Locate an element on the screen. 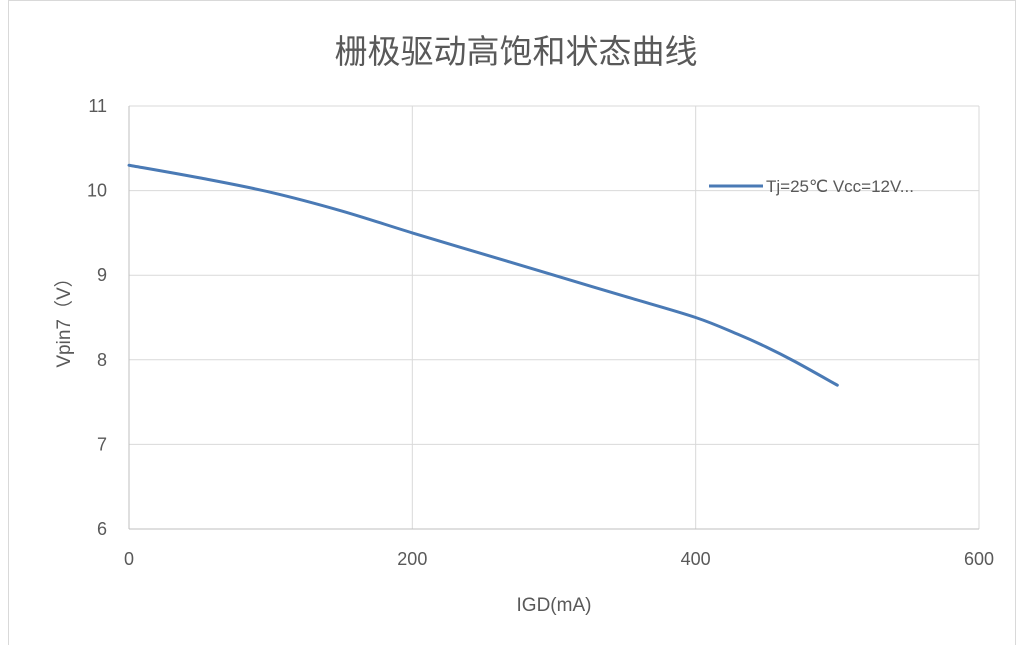 The height and width of the screenshot is (646, 1017). y-tick-label: 8 is located at coordinates (102, 360).